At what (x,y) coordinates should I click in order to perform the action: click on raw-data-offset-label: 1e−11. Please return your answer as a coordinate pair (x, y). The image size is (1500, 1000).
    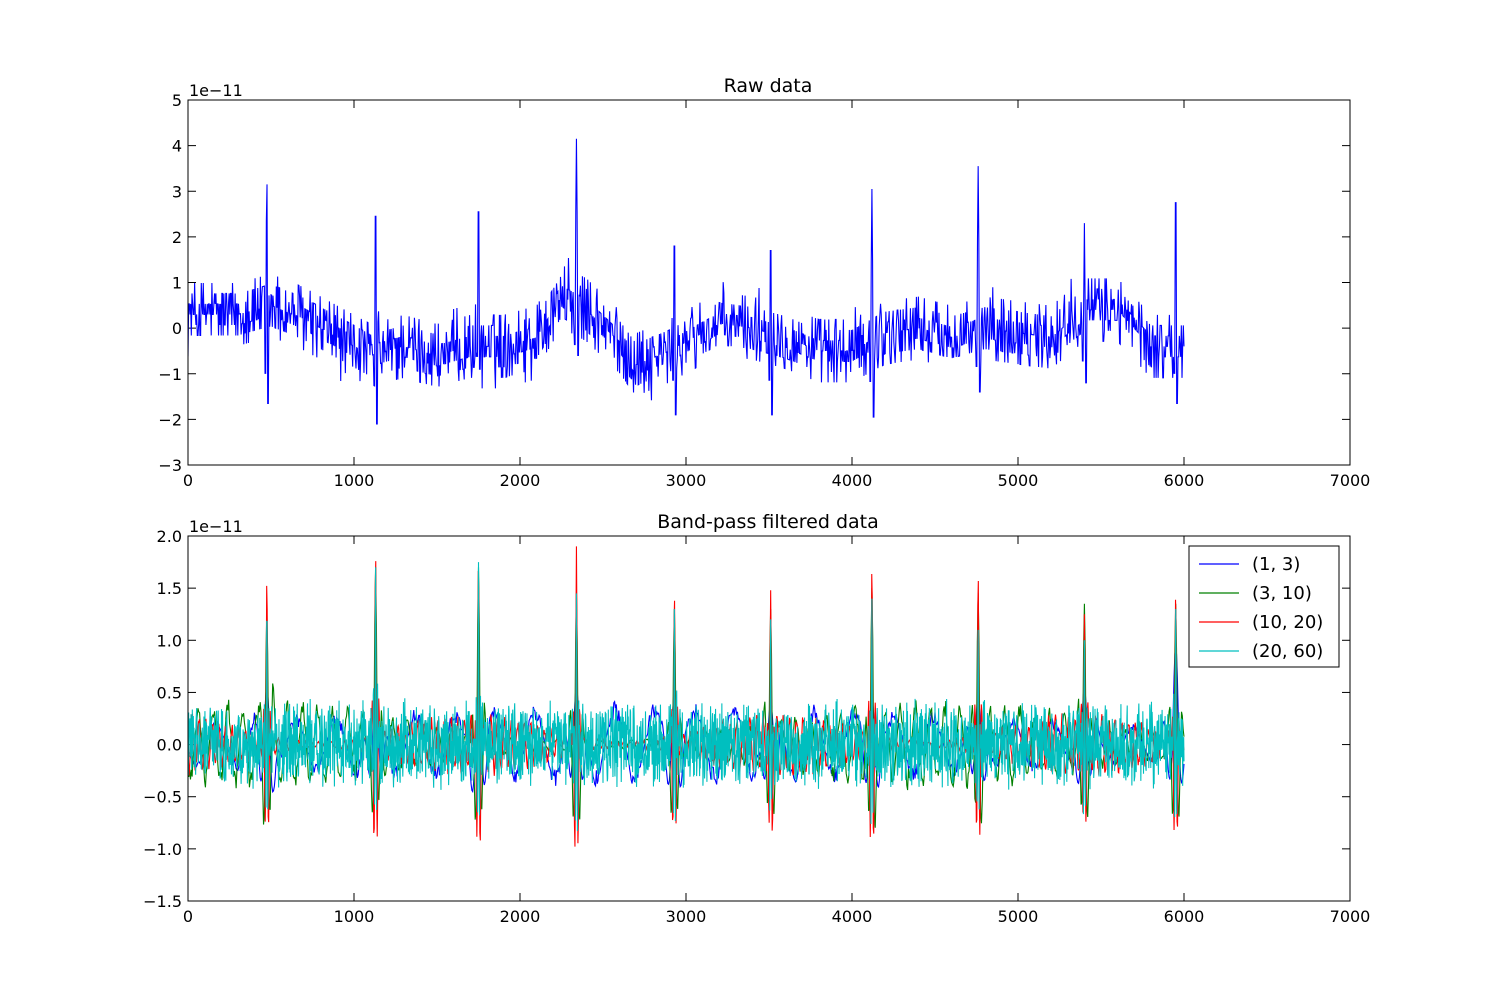
    Looking at the image, I should click on (216, 90).